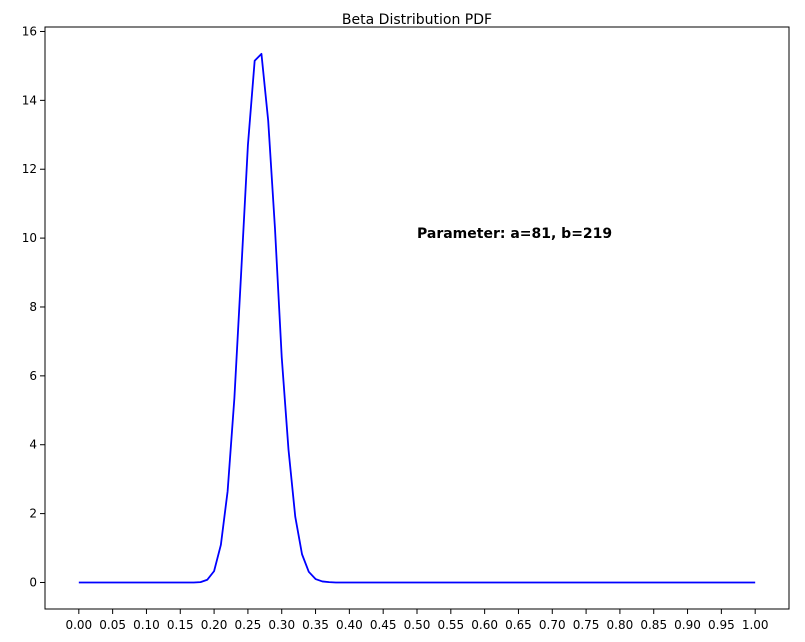 Image resolution: width=805 pixels, height=642 pixels. Describe the element at coordinates (78, 625) in the screenshot. I see `x-tick-label: 0.00` at that location.